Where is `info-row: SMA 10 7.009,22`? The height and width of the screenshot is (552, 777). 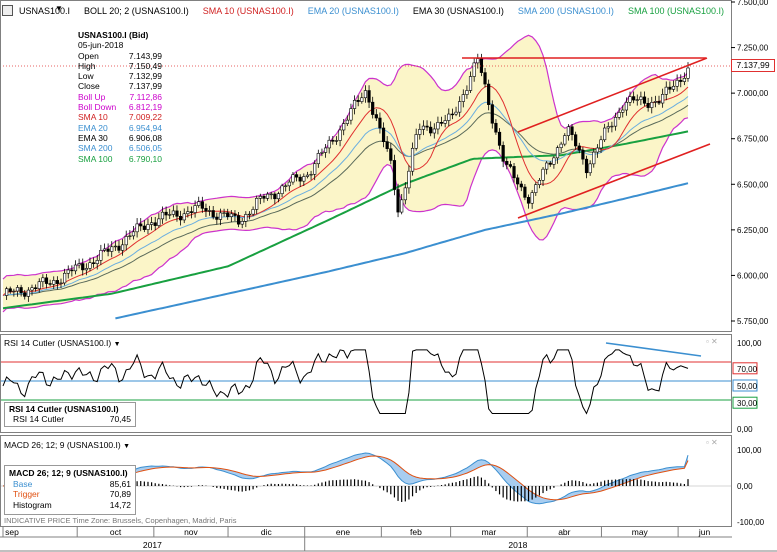
info-row: SMA 10 7.009,22 is located at coordinates (120, 117).